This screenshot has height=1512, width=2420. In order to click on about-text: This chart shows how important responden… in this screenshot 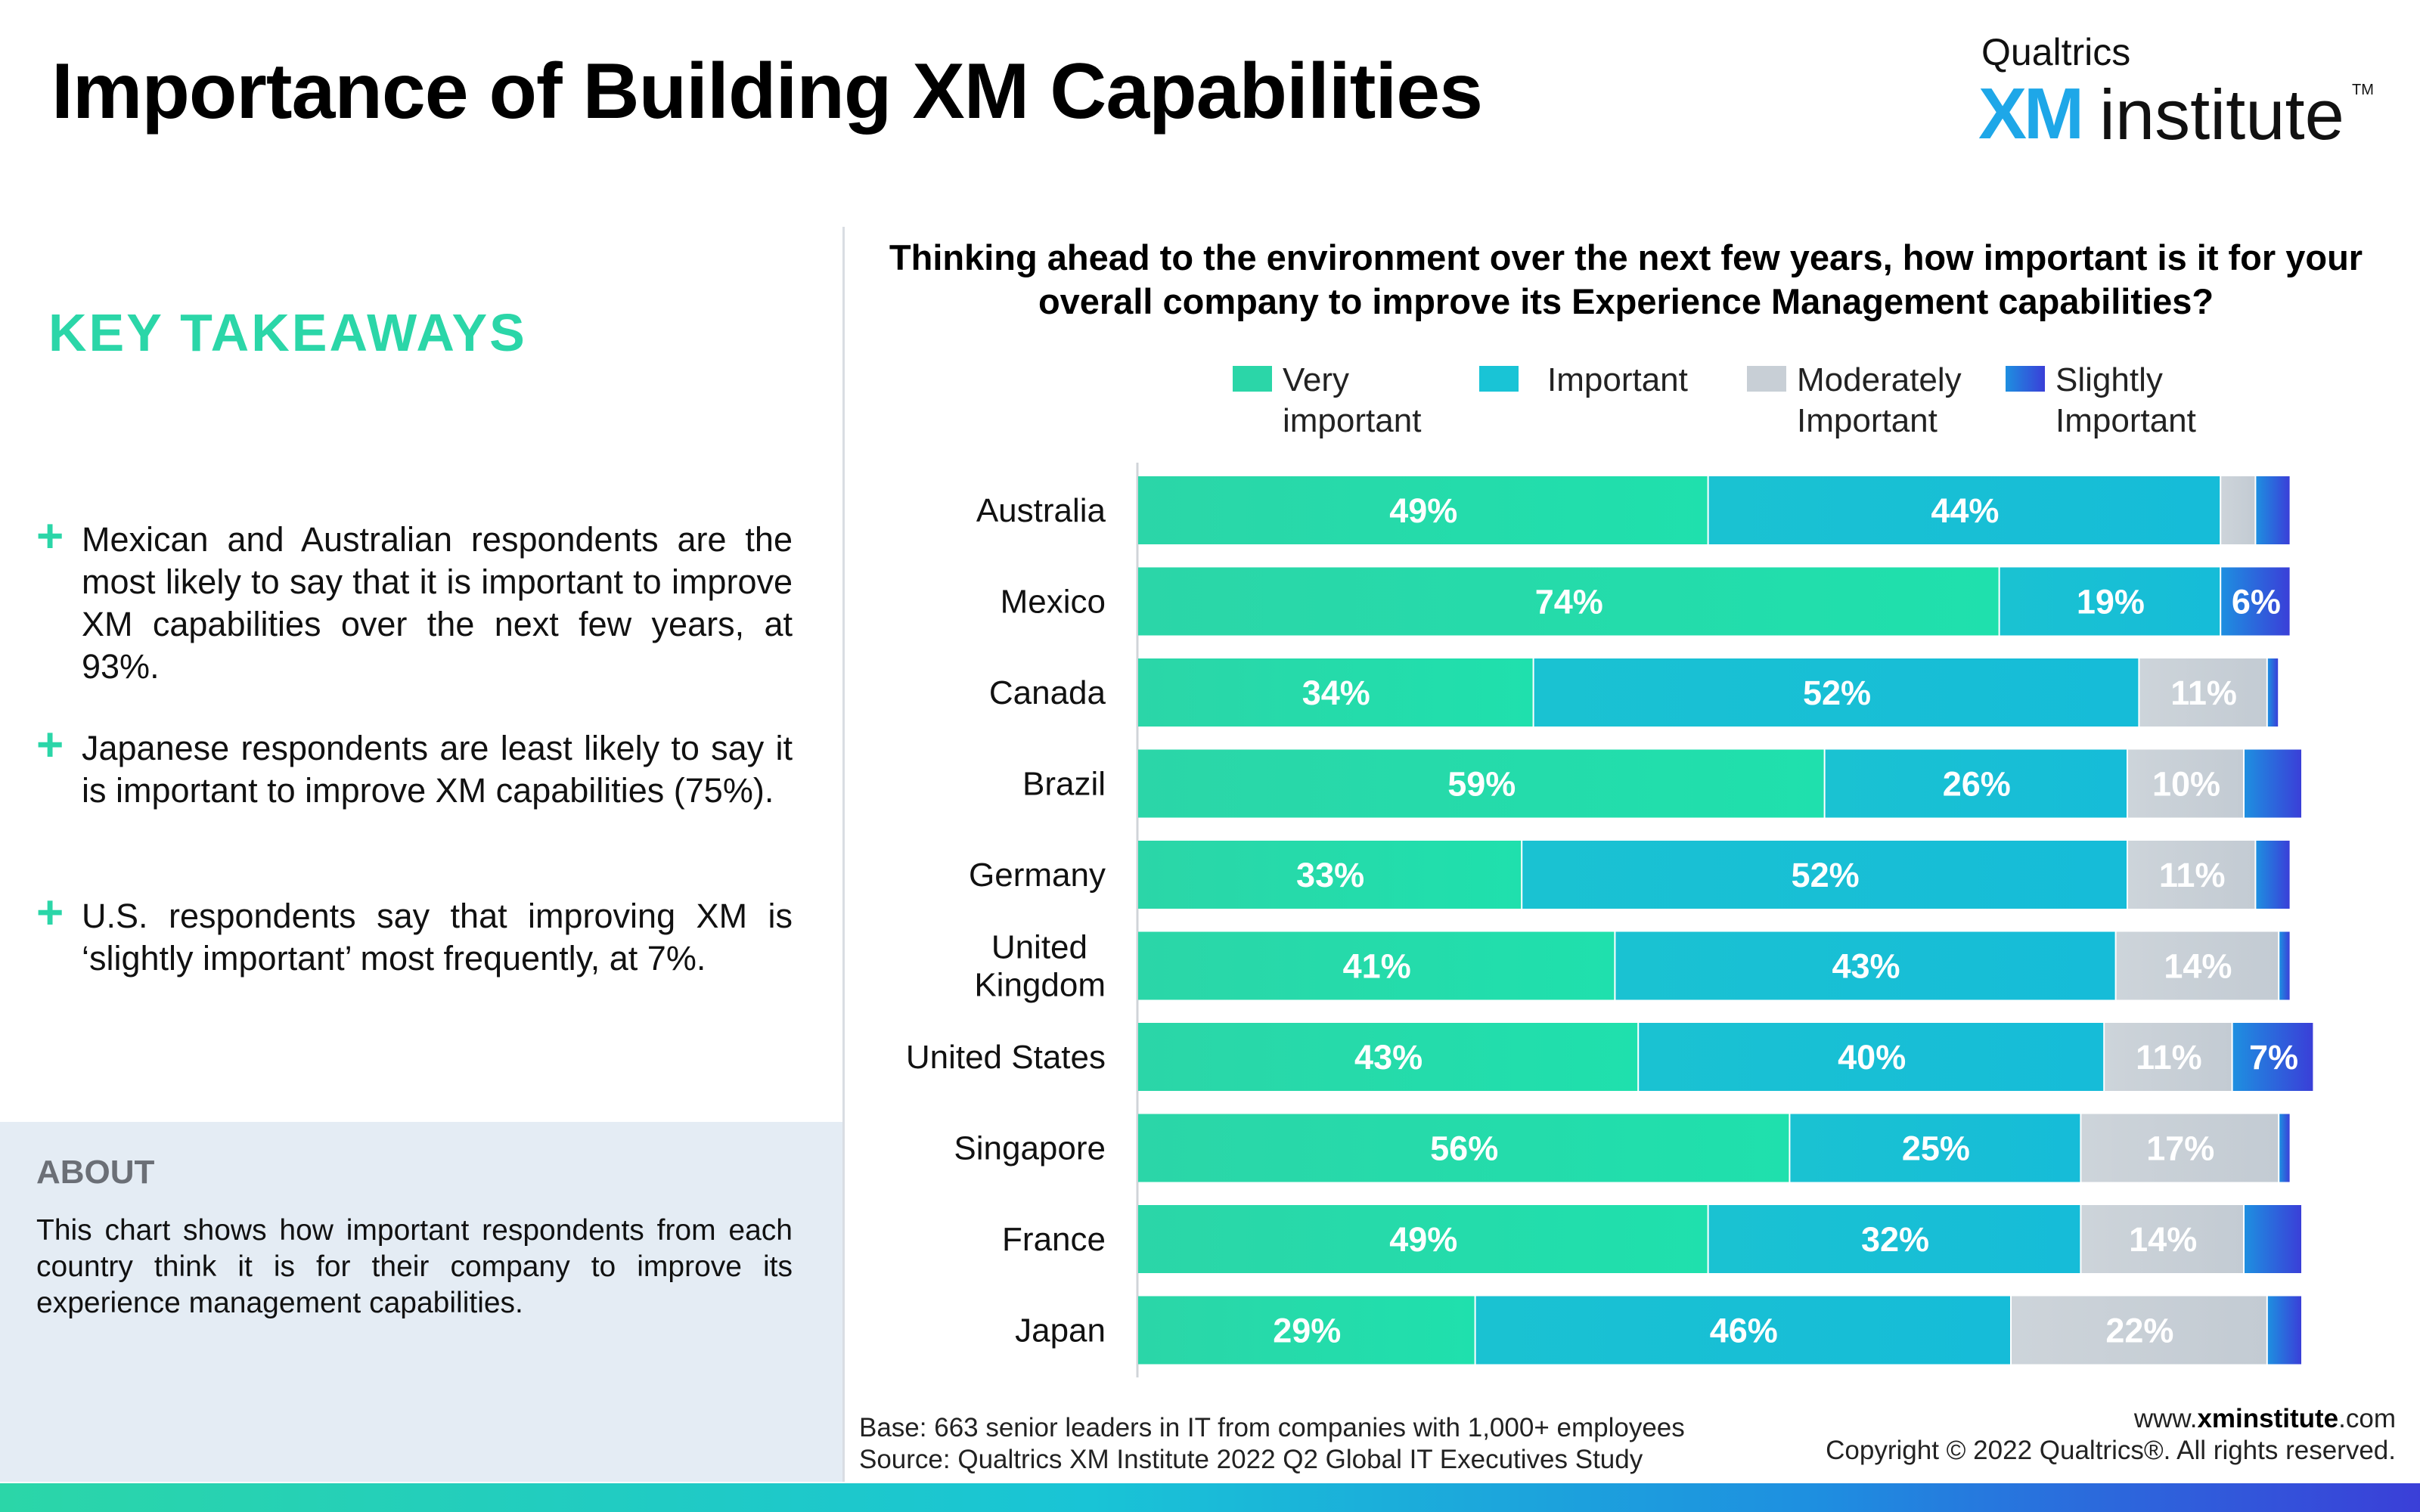, I will do `click(414, 1266)`.